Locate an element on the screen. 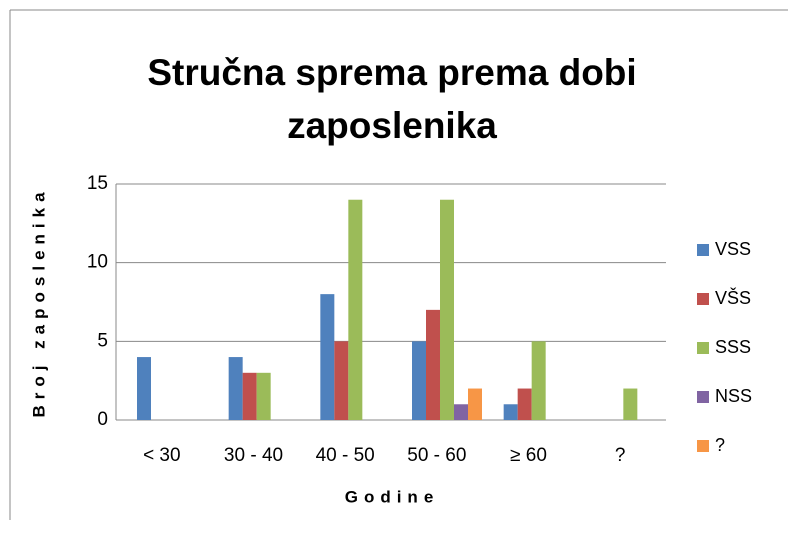 Image resolution: width=788 pixels, height=534 pixels. x-axis-title: Godine is located at coordinates (392, 496).